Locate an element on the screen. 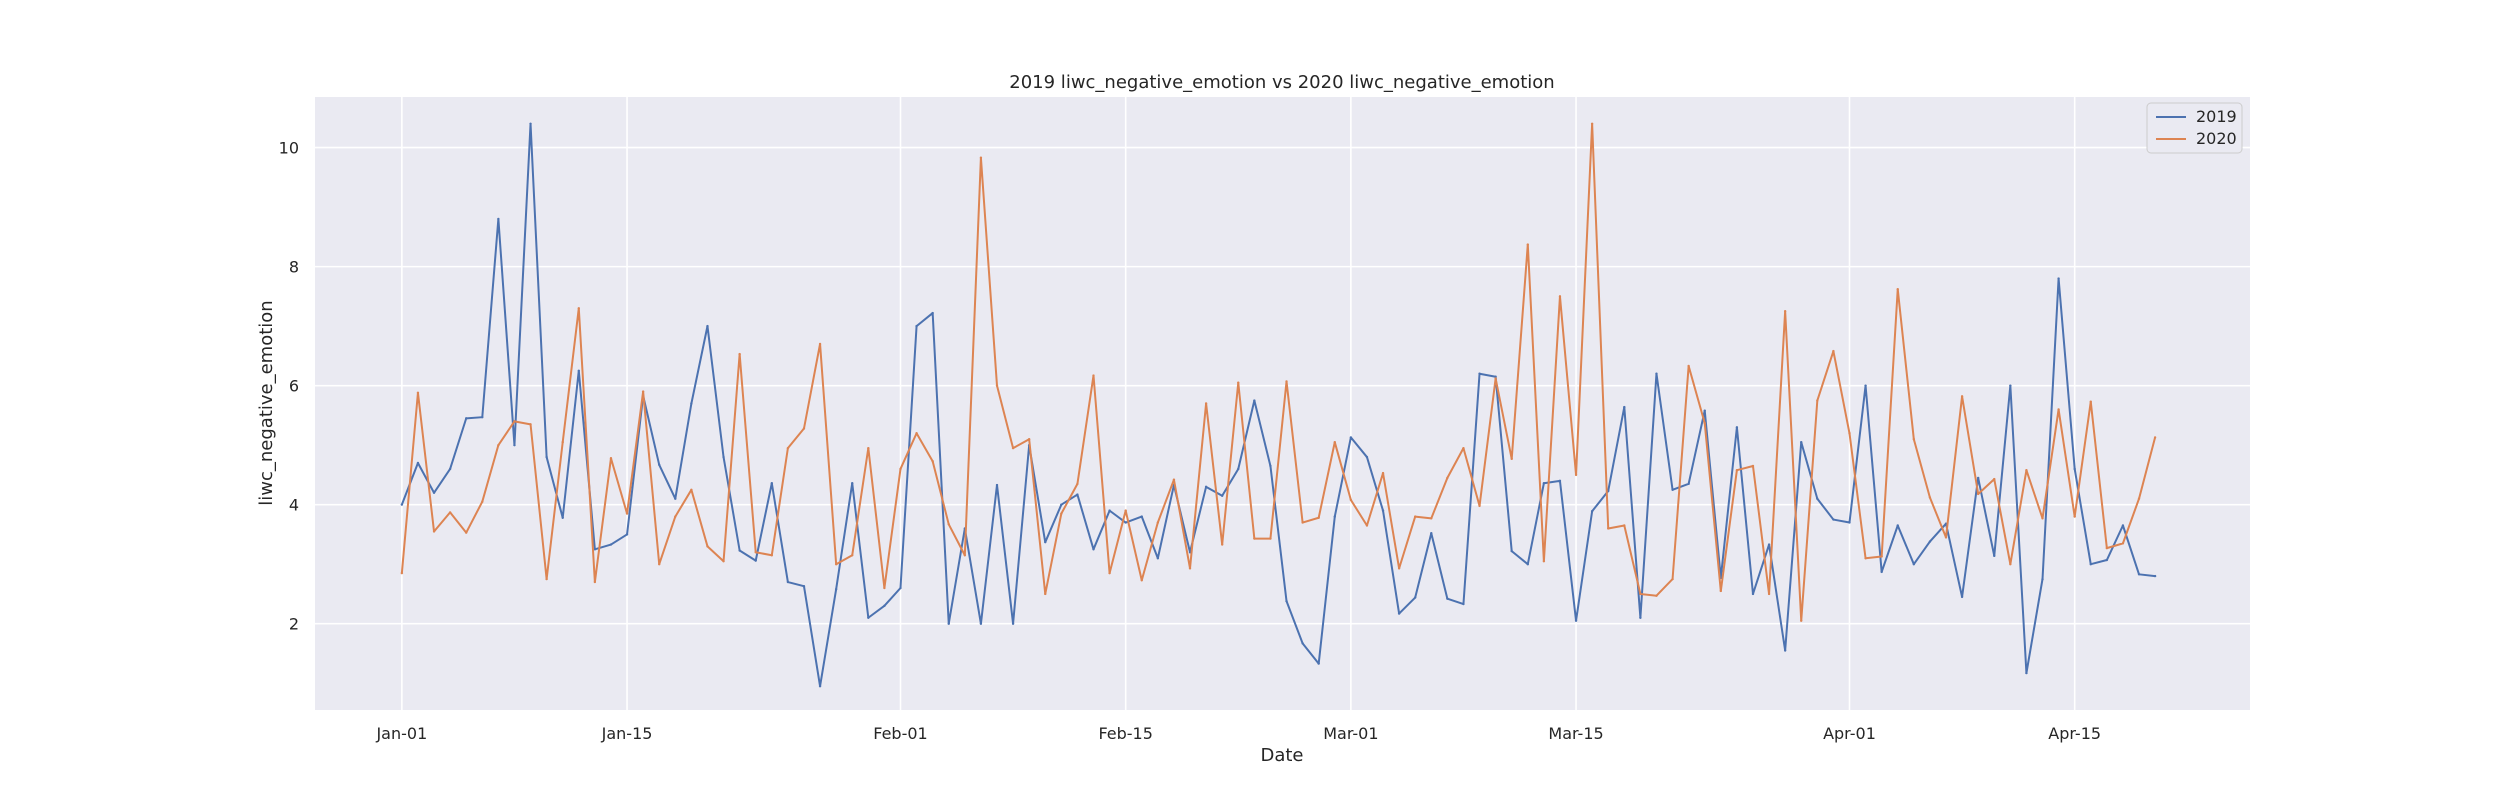 The height and width of the screenshot is (800, 2500). x-tick-label: Apr-01 is located at coordinates (1849, 733).